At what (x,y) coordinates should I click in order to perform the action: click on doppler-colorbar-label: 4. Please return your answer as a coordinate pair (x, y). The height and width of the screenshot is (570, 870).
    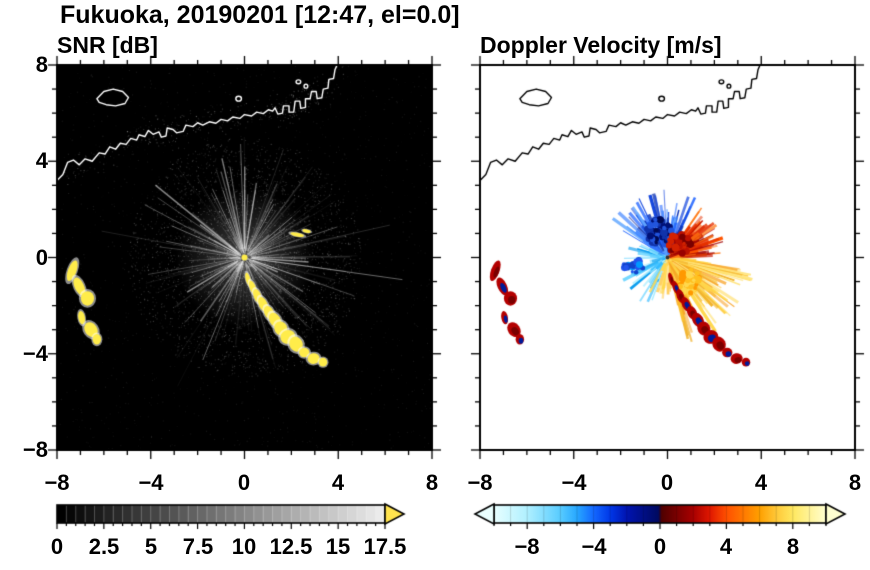
    Looking at the image, I should click on (726, 546).